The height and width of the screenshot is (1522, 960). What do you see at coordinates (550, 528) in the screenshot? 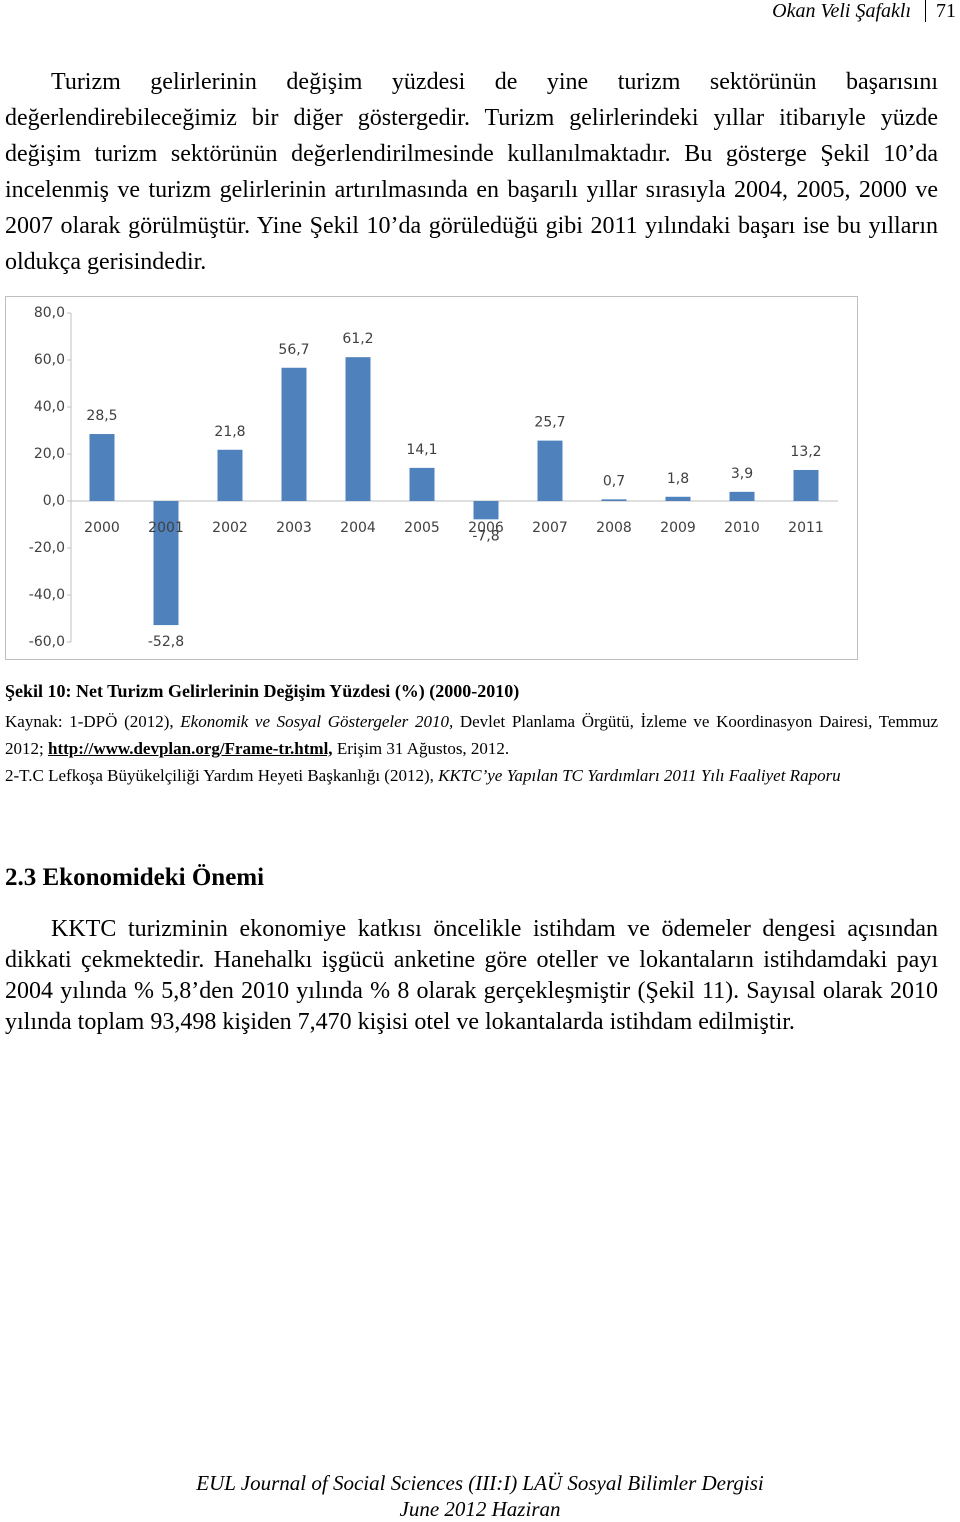
I see `x-tick-label: 2007` at bounding box center [550, 528].